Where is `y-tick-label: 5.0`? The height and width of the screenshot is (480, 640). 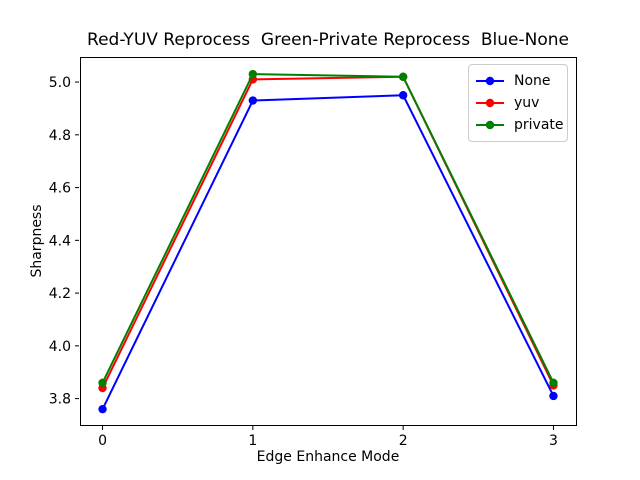
y-tick-label: 5.0 is located at coordinates (60, 83).